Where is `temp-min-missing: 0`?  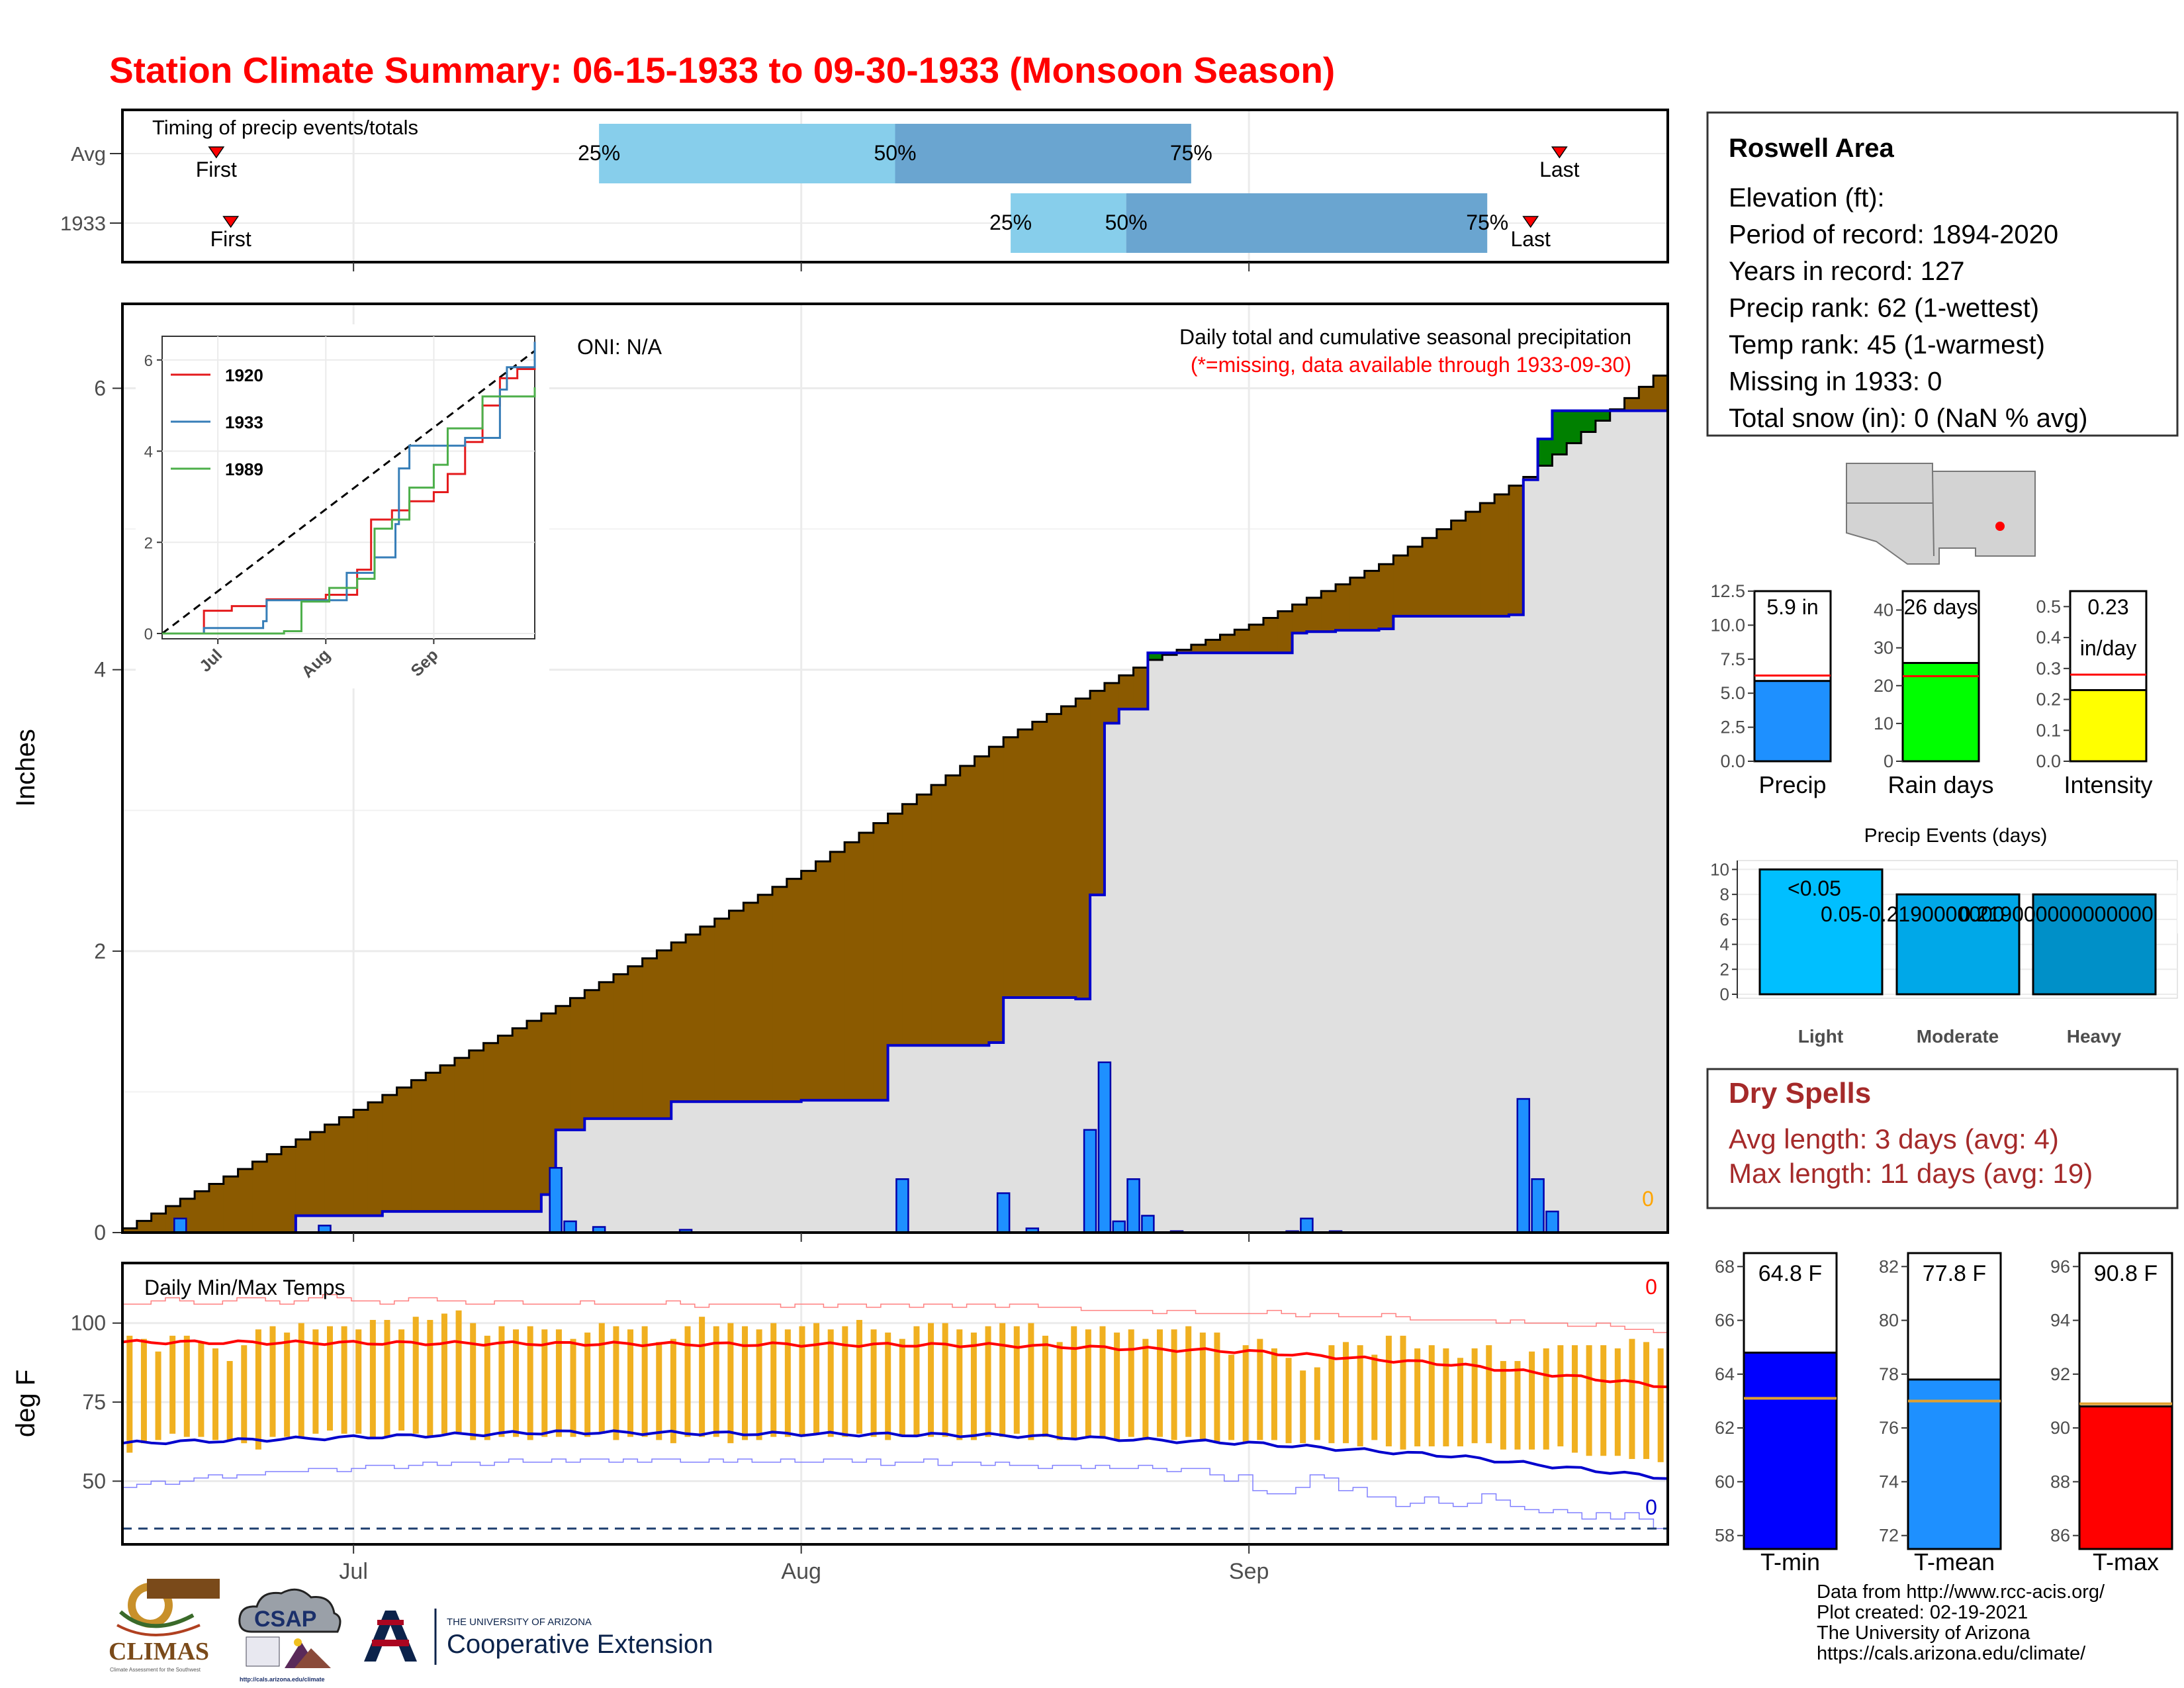
temp-min-missing: 0 is located at coordinates (1651, 1507).